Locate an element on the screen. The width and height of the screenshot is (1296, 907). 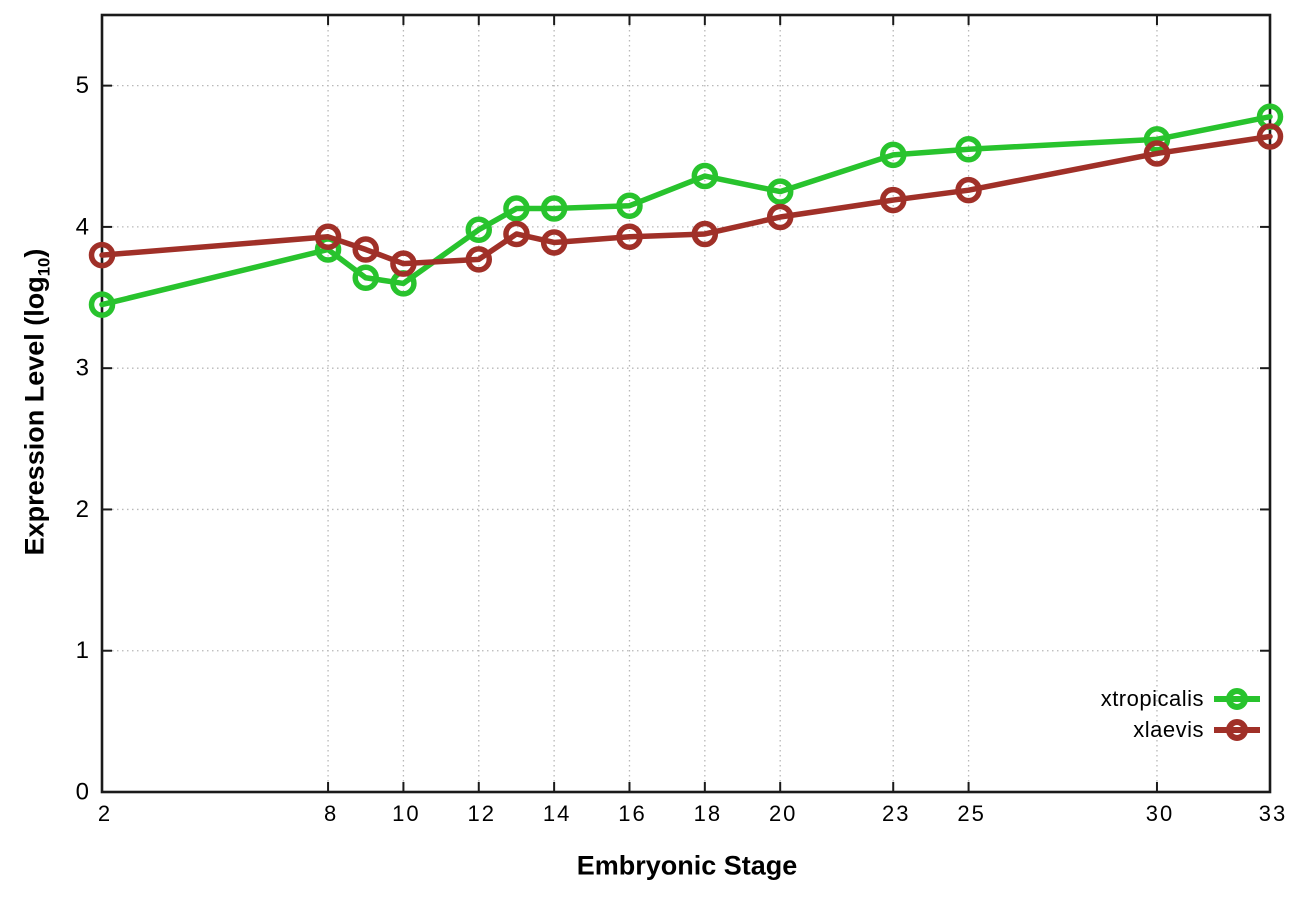
legend: xtropicalis xlaevis is located at coordinates (1180, 714).